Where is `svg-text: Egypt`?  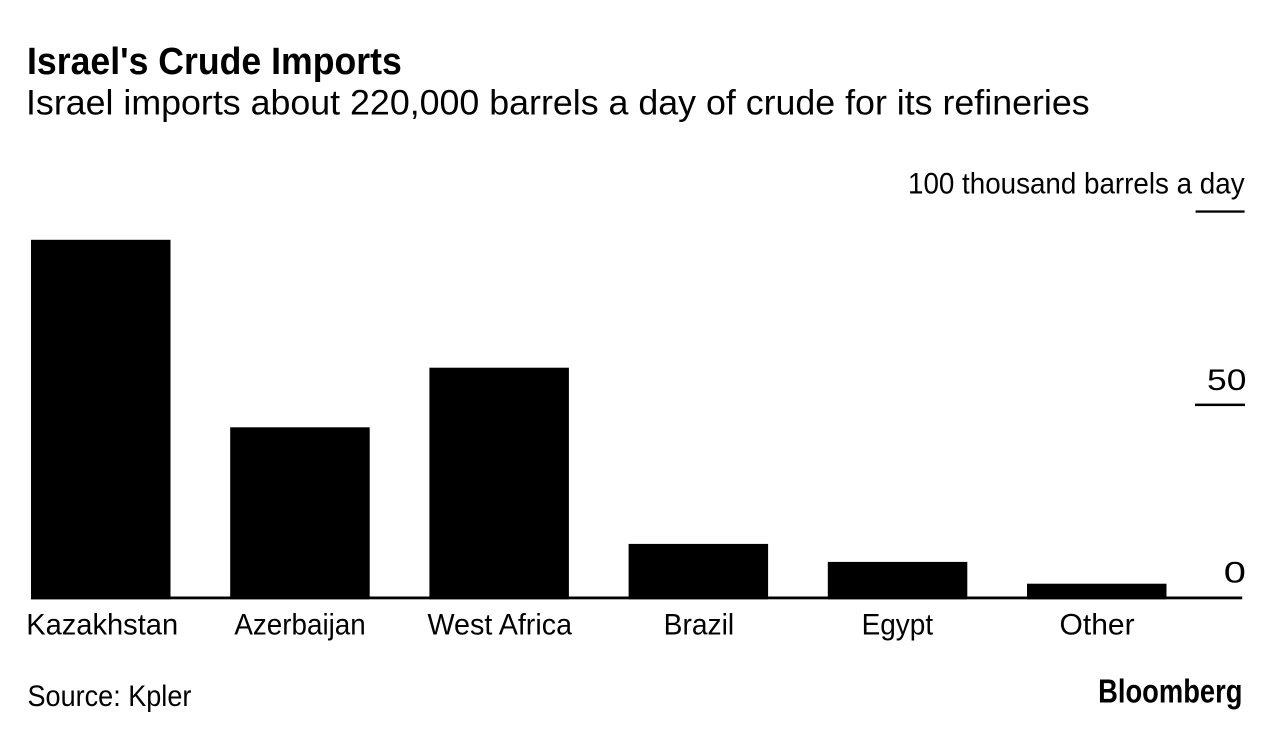 svg-text: Egypt is located at coordinates (898, 625).